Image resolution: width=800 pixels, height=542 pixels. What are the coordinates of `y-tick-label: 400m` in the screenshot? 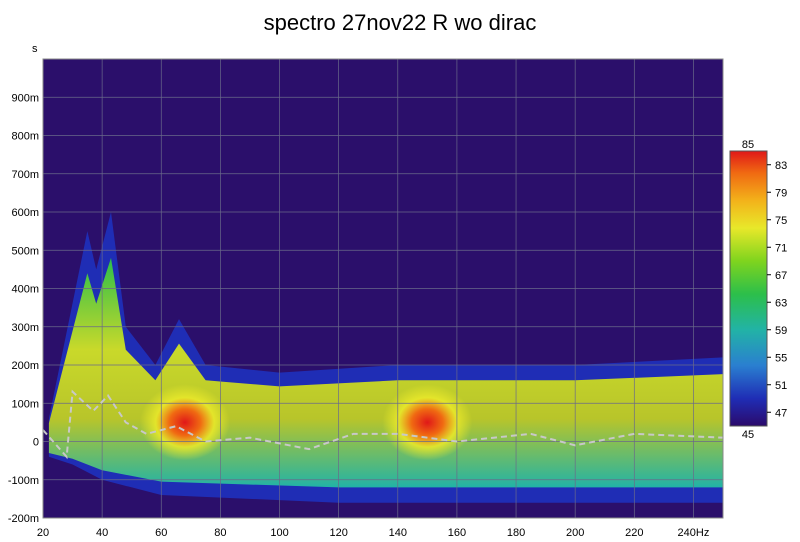 It's located at (25, 290).